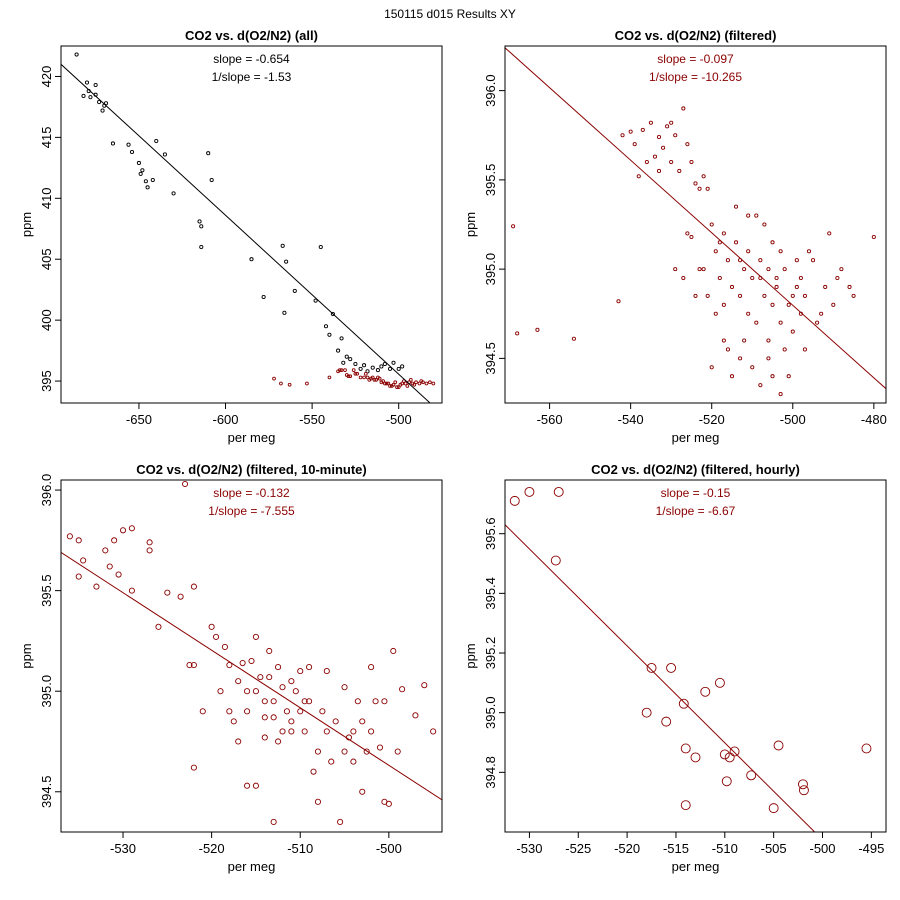 The image size is (900, 900). What do you see at coordinates (696, 511) in the screenshot?
I see `slope-annotation: 1/slope = -6.67` at bounding box center [696, 511].